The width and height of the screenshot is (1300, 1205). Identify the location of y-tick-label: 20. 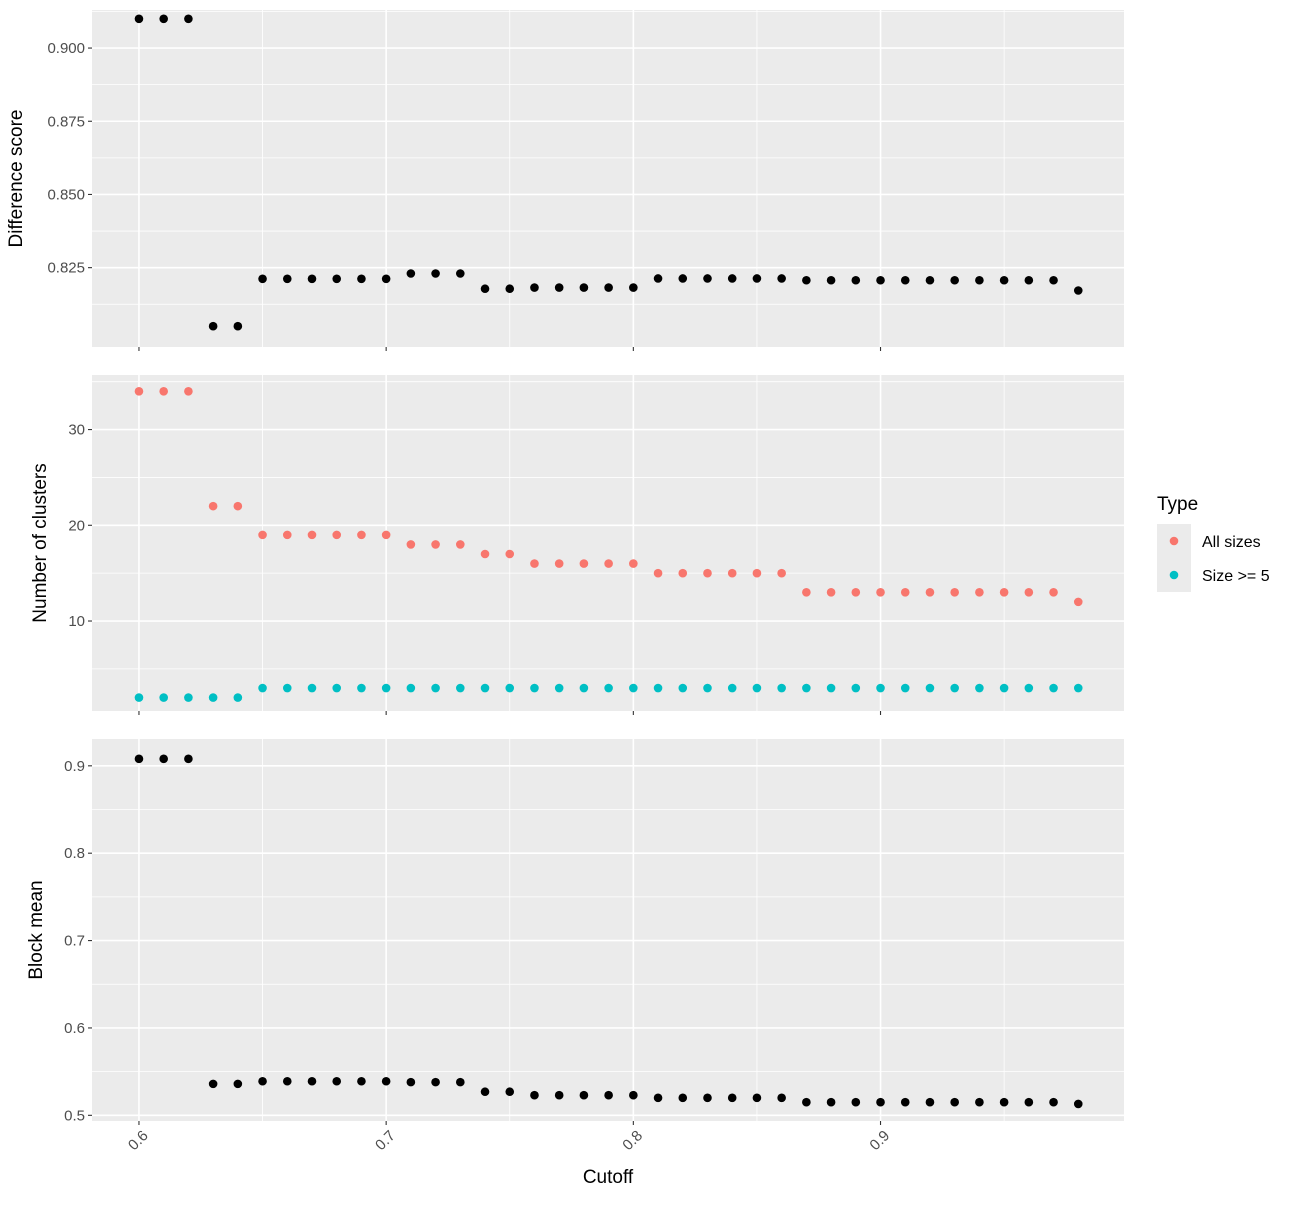
(76, 525).